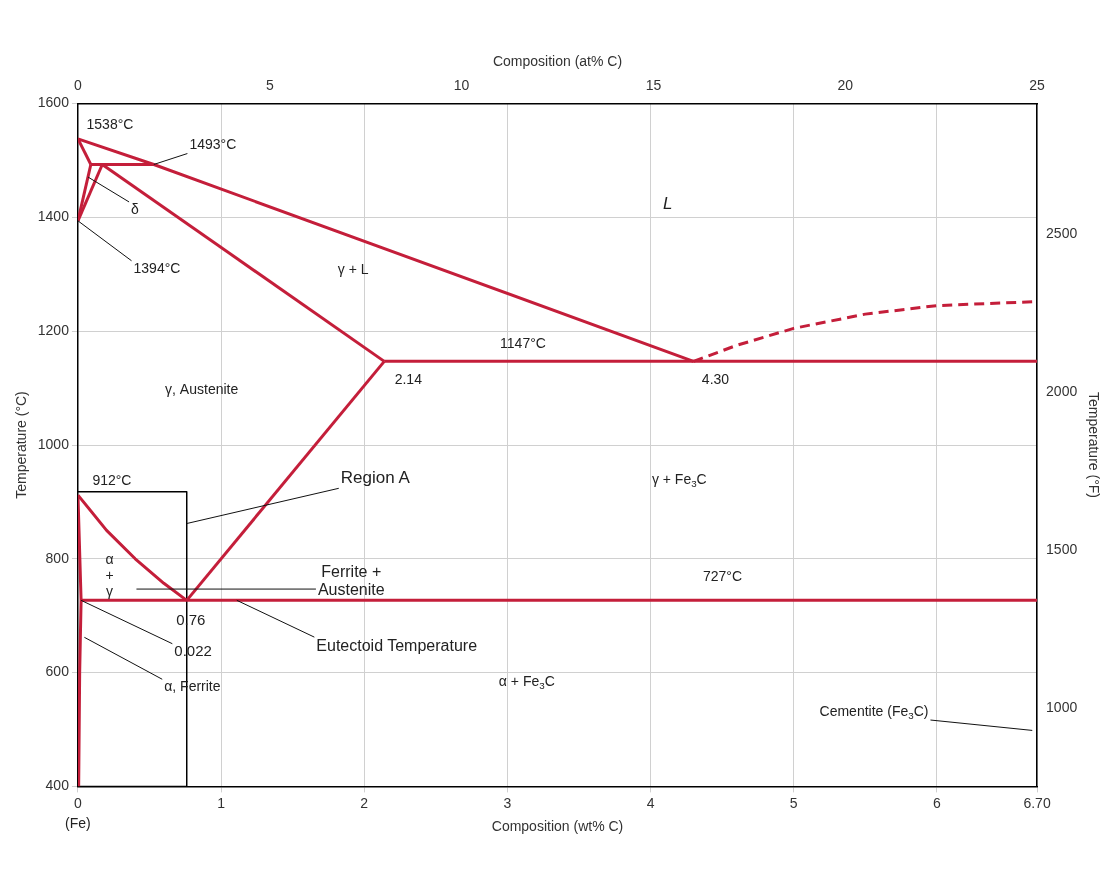 Image resolution: width=1115 pixels, height=880 pixels. What do you see at coordinates (1037, 802) in the screenshot?
I see `x-tick-label: 6.70` at bounding box center [1037, 802].